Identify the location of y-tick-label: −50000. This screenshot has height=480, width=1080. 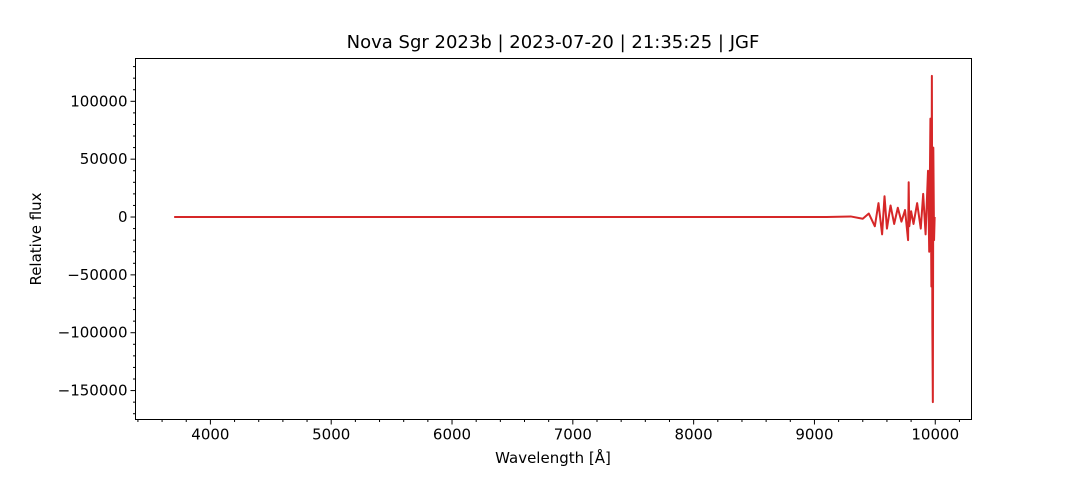
(97, 275).